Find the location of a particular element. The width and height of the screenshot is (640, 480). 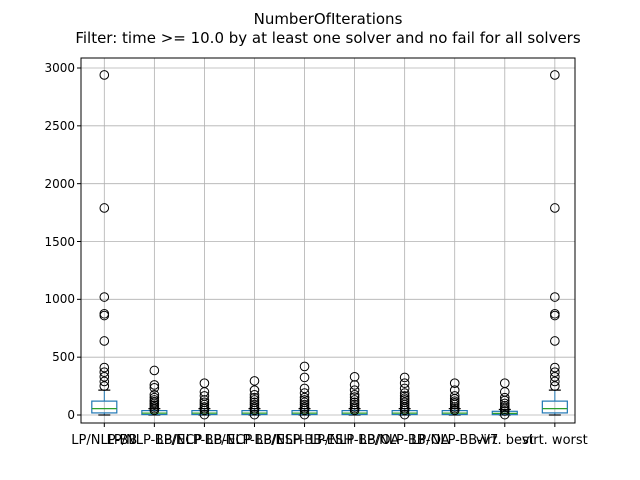

x-tick-label: LP/NLP-BB/OA is located at coordinates (354, 440).